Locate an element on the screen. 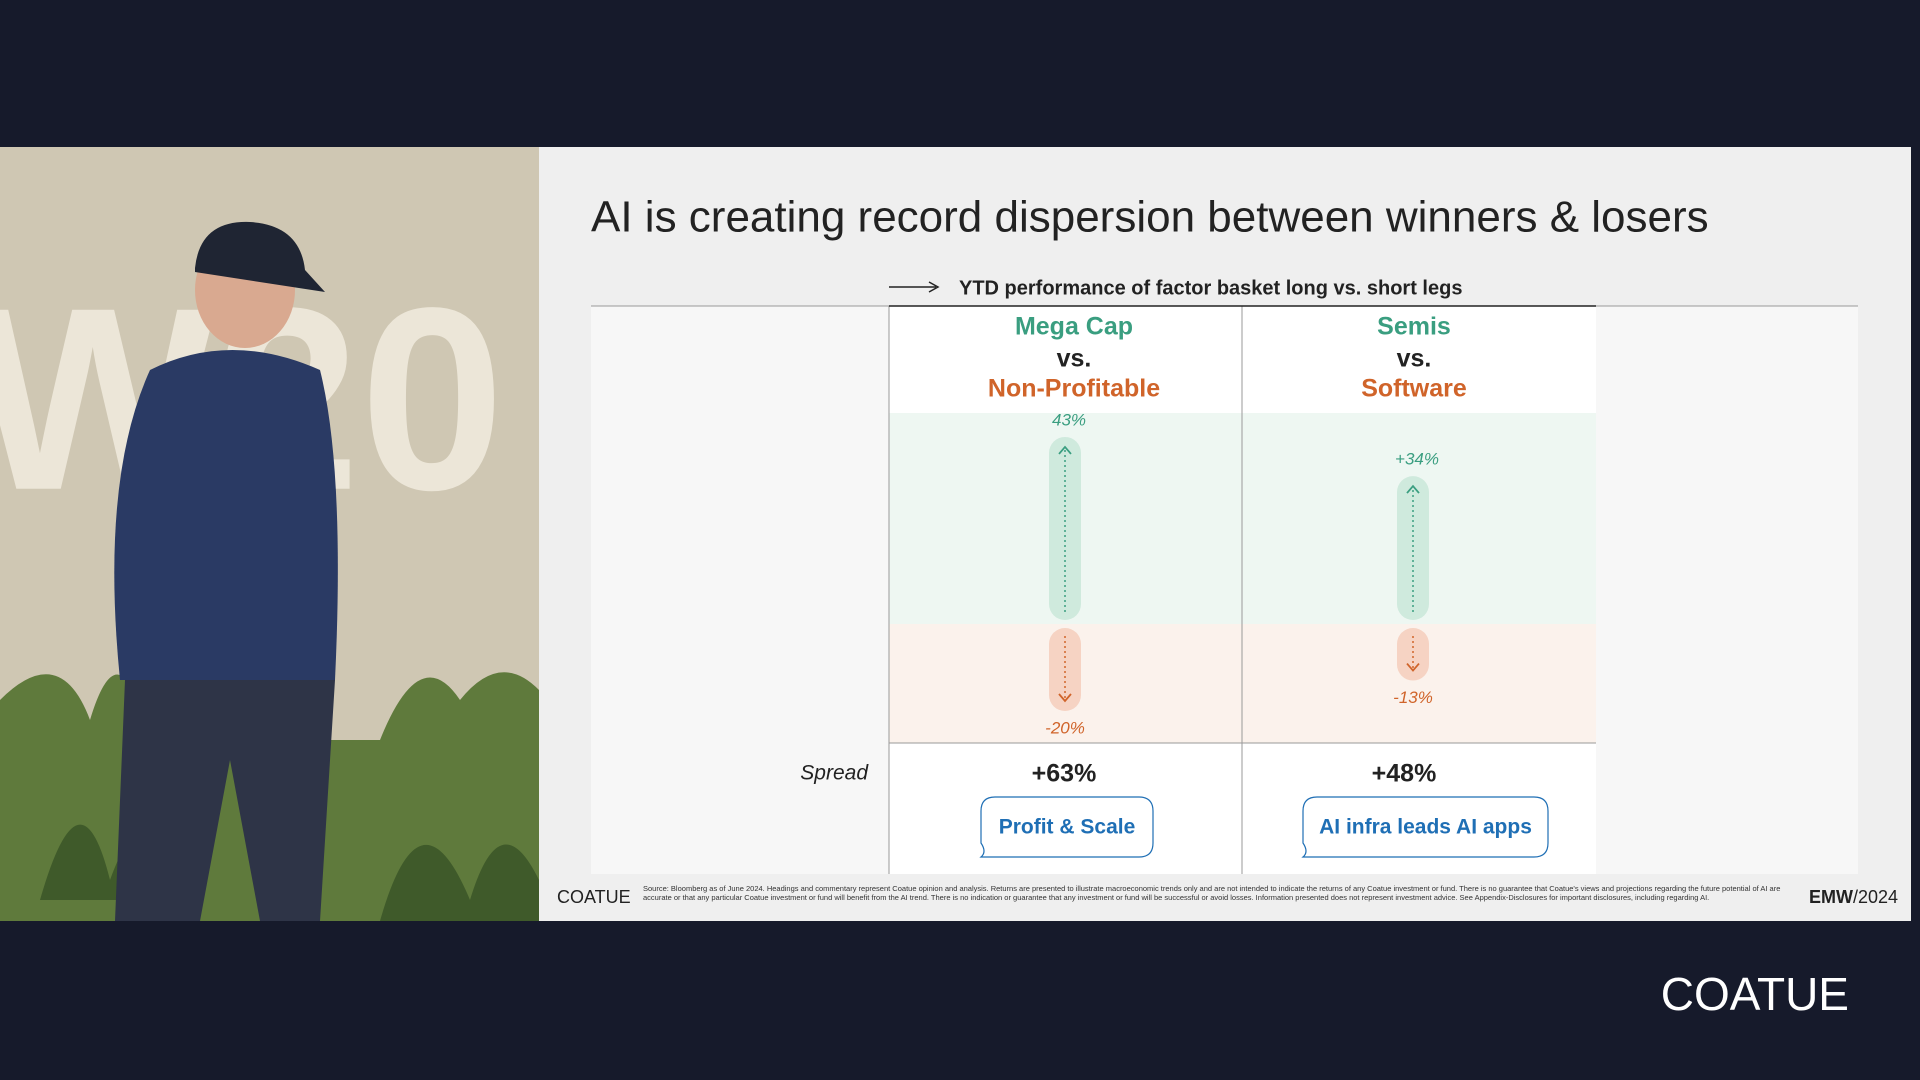  takeaway: Profit & Scale is located at coordinates (1067, 827).